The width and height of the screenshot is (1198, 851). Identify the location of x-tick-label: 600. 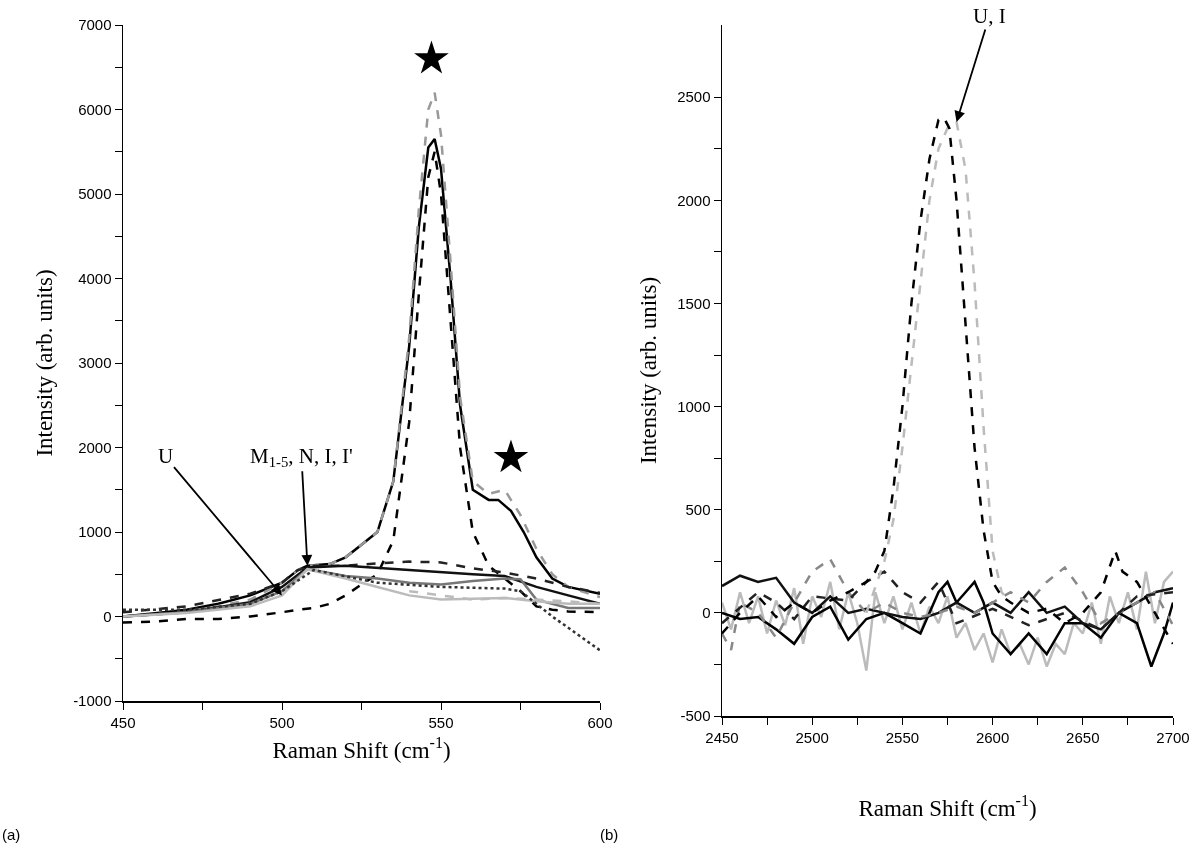
(600, 722).